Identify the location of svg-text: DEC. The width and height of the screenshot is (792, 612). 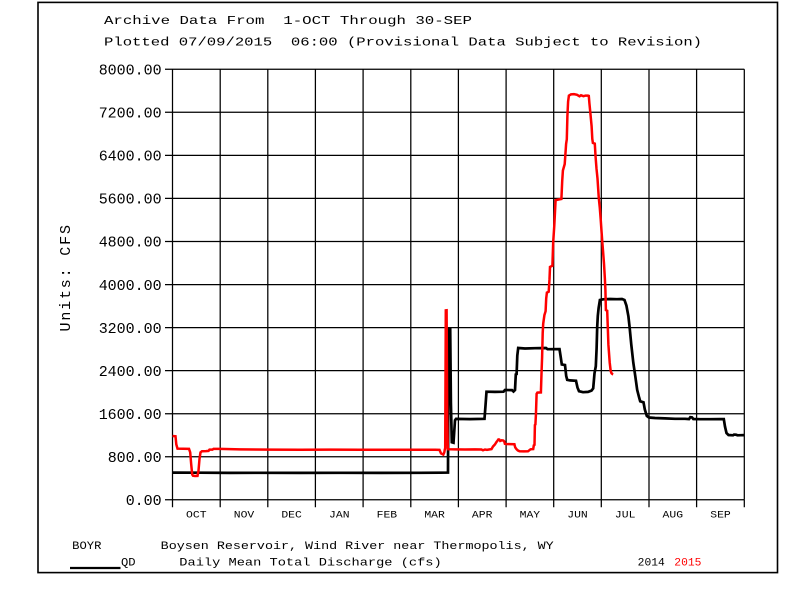
(291, 516).